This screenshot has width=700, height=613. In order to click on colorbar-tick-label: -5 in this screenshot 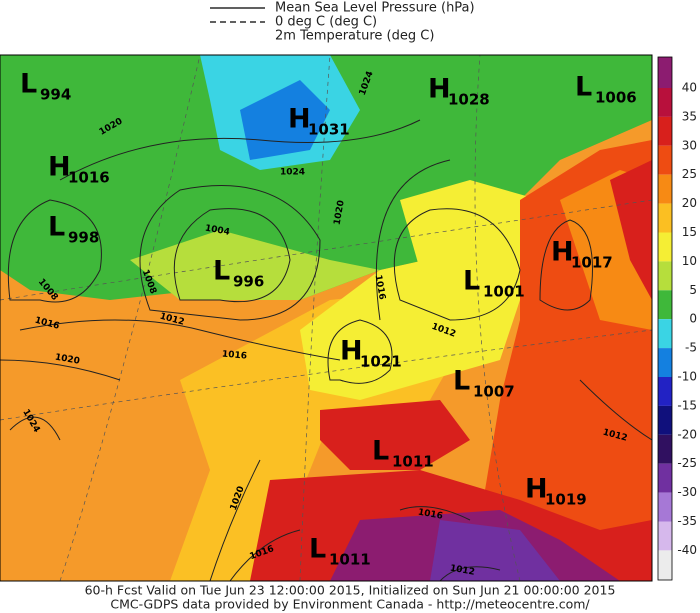, I will do `click(691, 348)`.